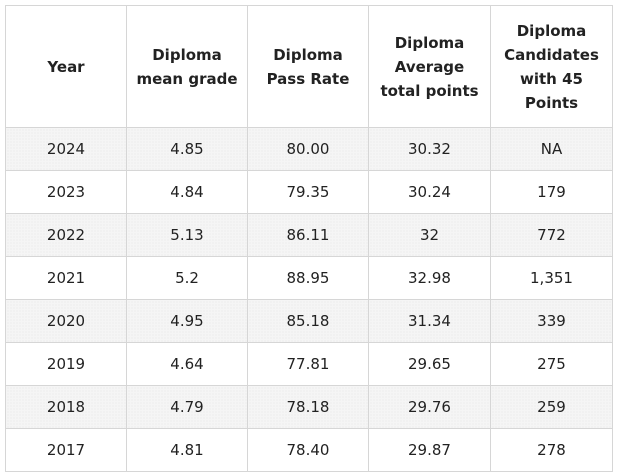 The image size is (617, 476). I want to click on cell-year: 2019, so click(66, 364).